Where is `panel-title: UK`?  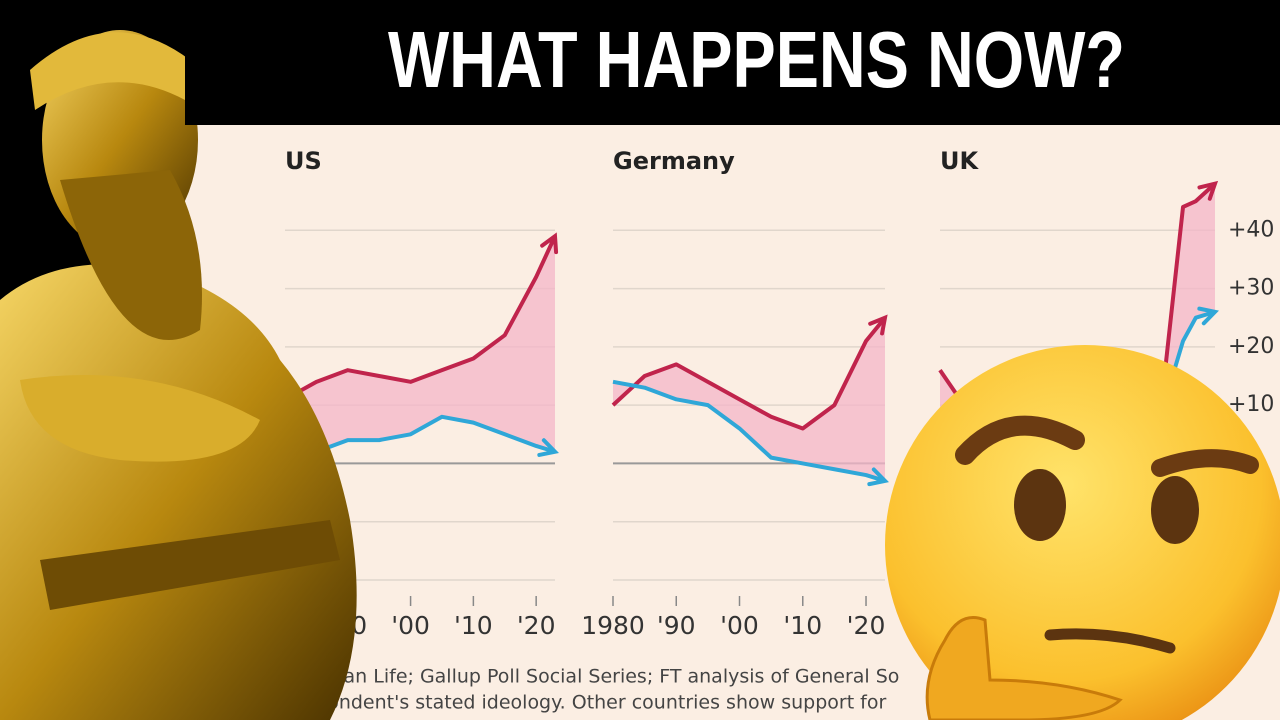 panel-title: UK is located at coordinates (959, 161).